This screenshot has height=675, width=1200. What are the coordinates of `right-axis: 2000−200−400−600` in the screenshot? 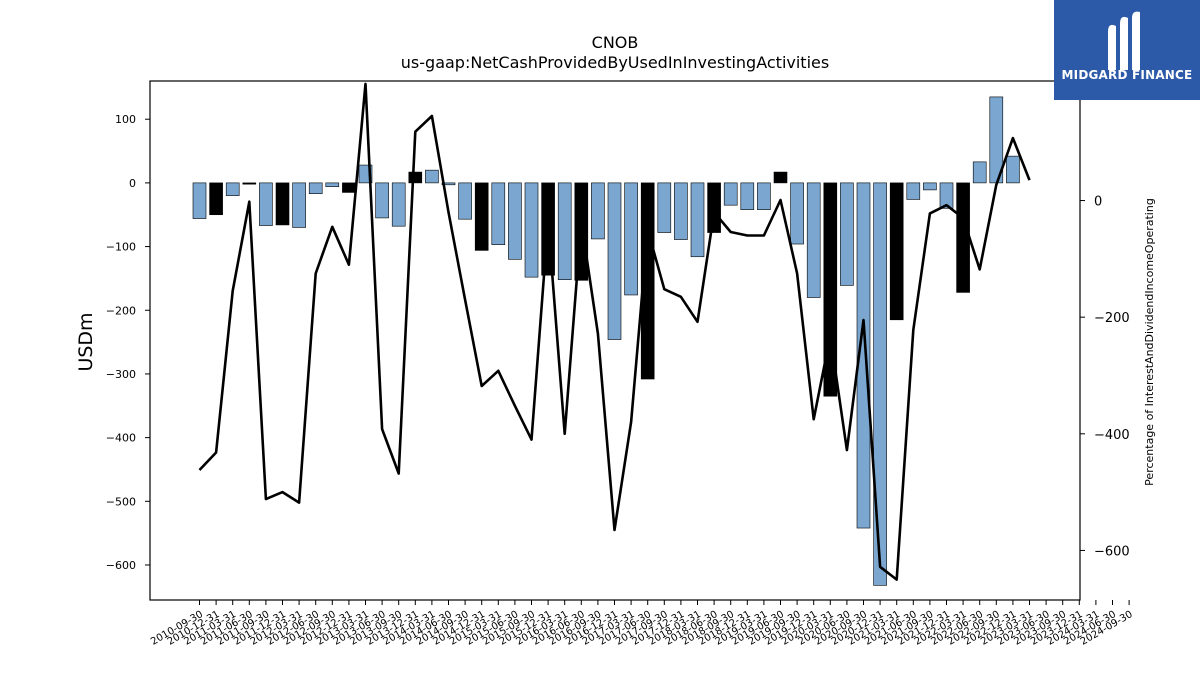 It's located at (1105, 318).